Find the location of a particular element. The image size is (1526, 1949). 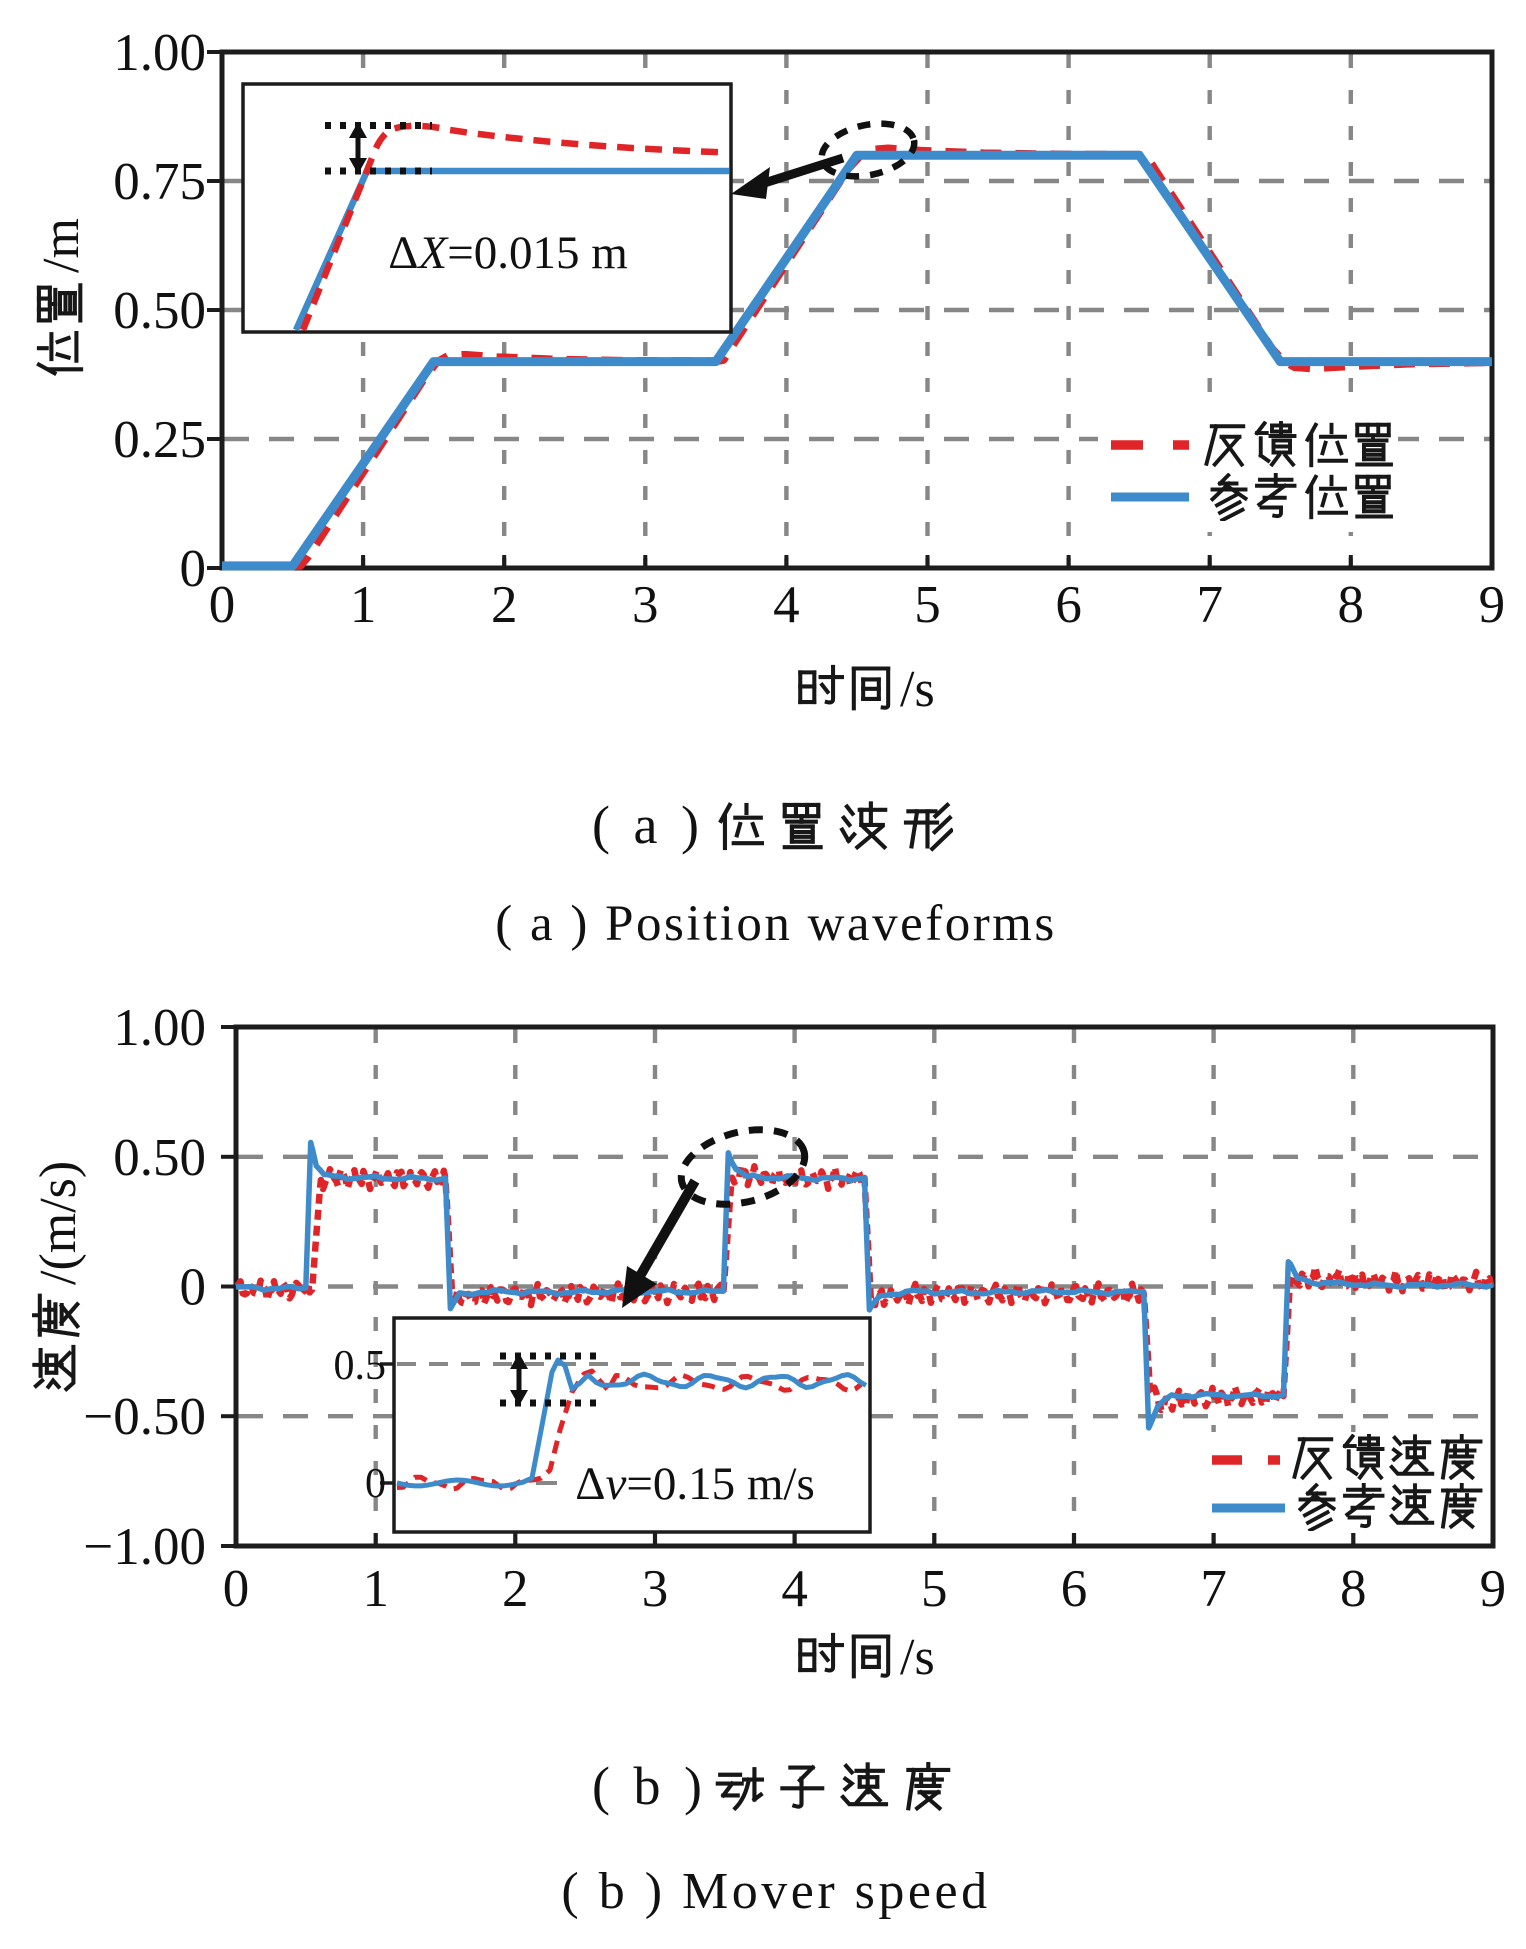

svg-text: ( b ) Mover speed is located at coordinates (775, 1891).